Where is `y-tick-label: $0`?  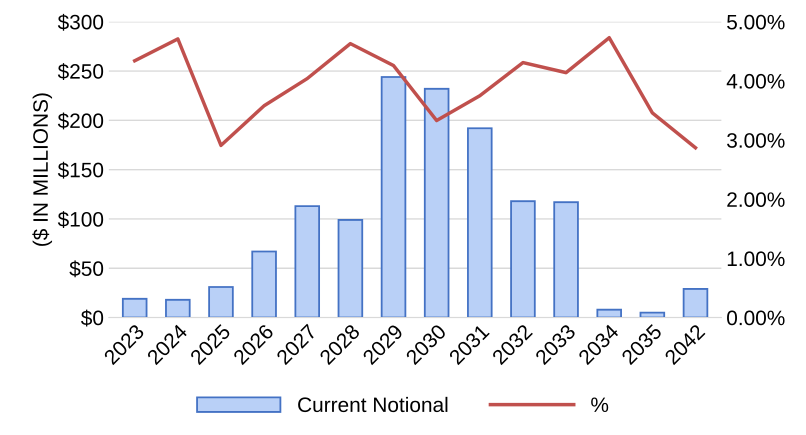 y-tick-label: $0 is located at coordinates (92, 318).